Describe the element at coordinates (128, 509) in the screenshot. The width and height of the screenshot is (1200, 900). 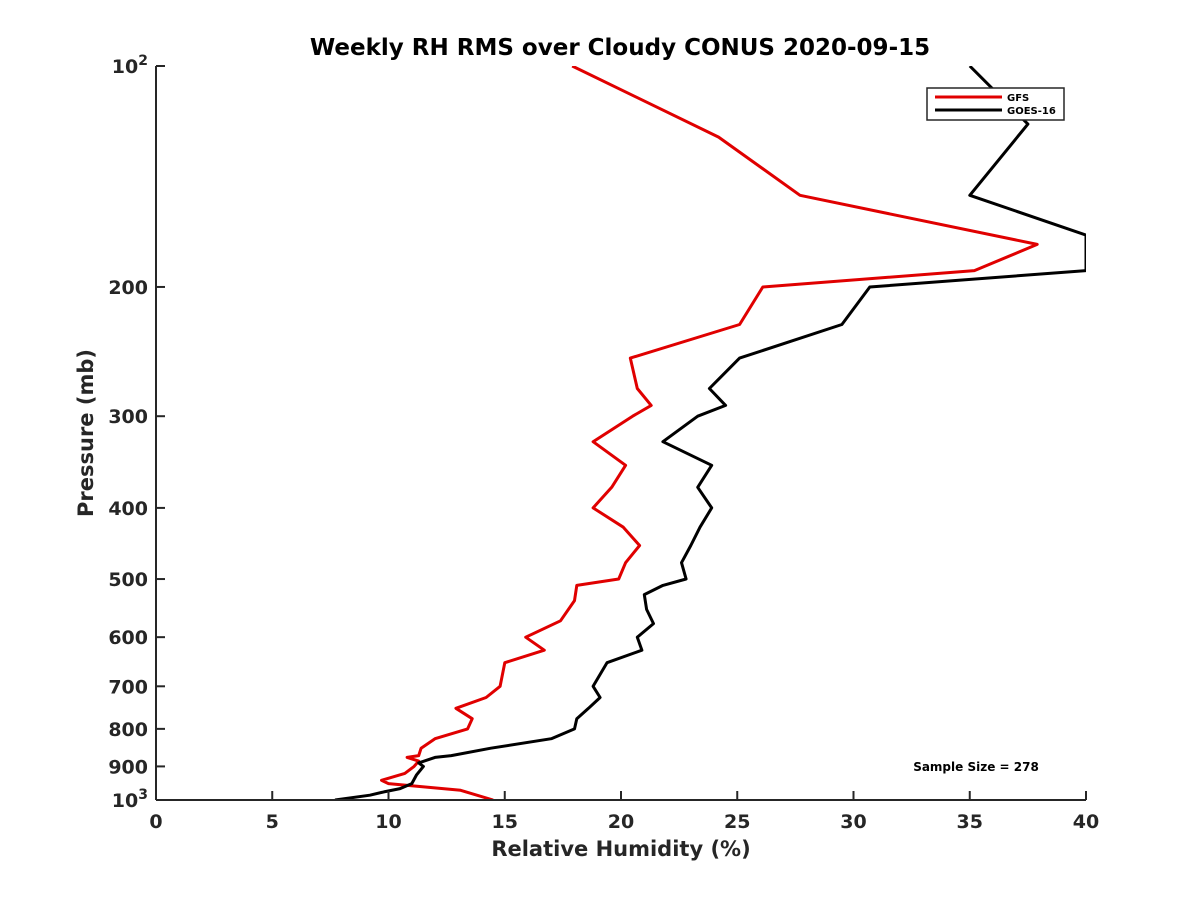
I see `y-tick-label: 400` at that location.